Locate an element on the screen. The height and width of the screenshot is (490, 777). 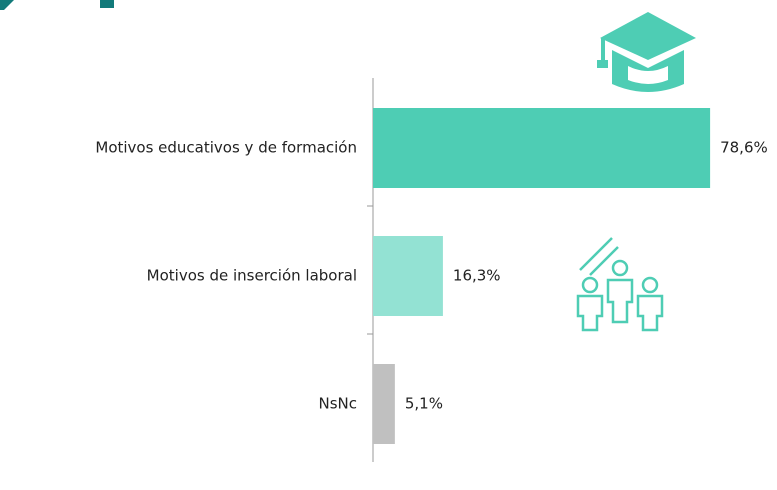
header-fragment is located at coordinates (57, 5).